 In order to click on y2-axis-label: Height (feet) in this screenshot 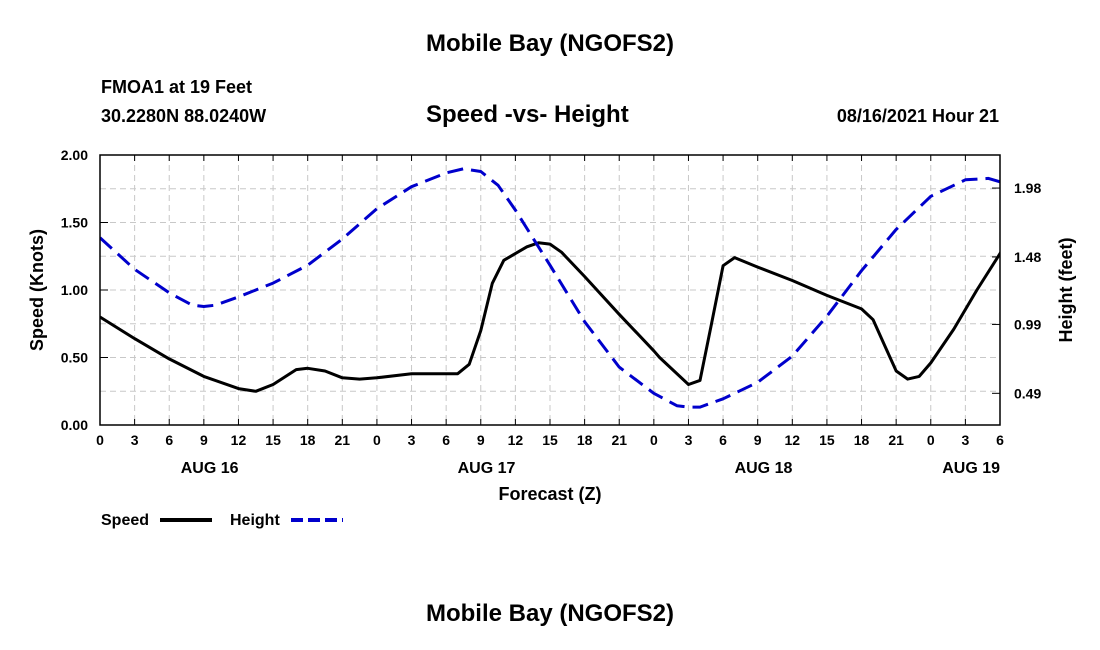, I will do `click(1066, 290)`.